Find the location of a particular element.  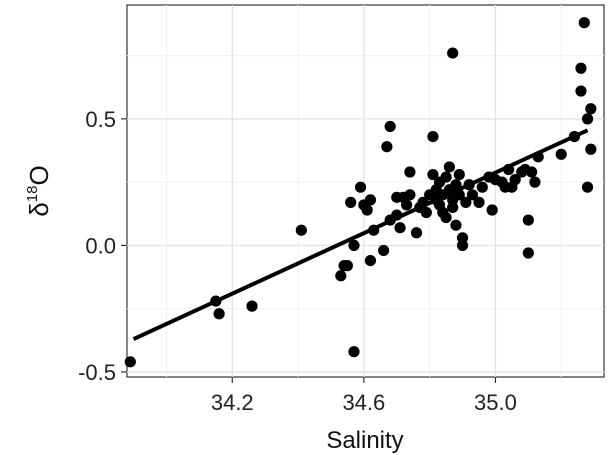

y-axis-title: δ18O is located at coordinates (39, 190).